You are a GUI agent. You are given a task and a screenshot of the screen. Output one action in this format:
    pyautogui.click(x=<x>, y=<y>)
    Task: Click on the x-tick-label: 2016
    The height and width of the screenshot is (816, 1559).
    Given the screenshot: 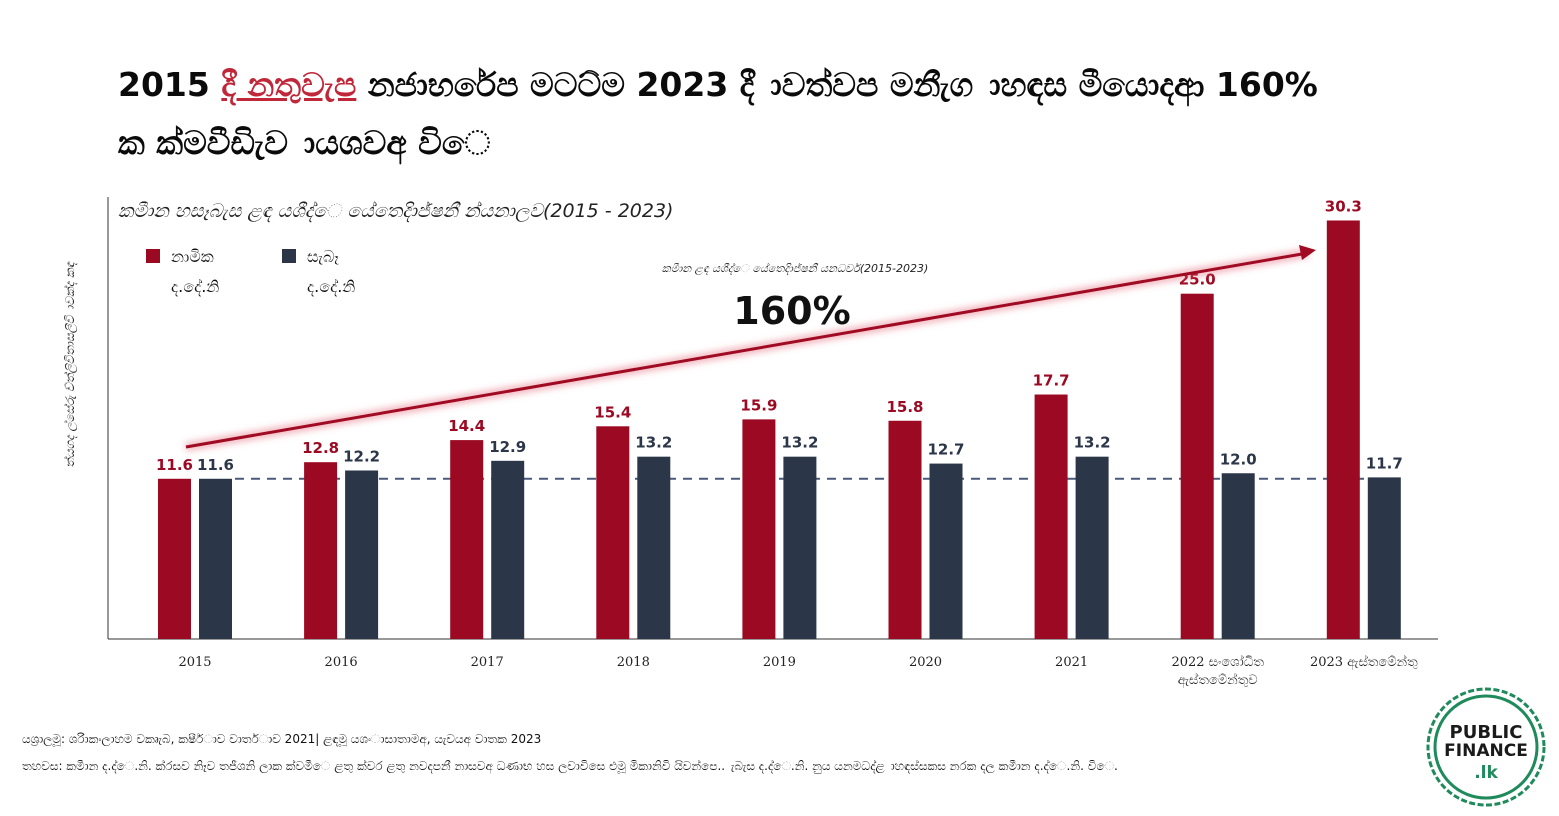 What is the action you would take?
    pyautogui.click(x=341, y=662)
    